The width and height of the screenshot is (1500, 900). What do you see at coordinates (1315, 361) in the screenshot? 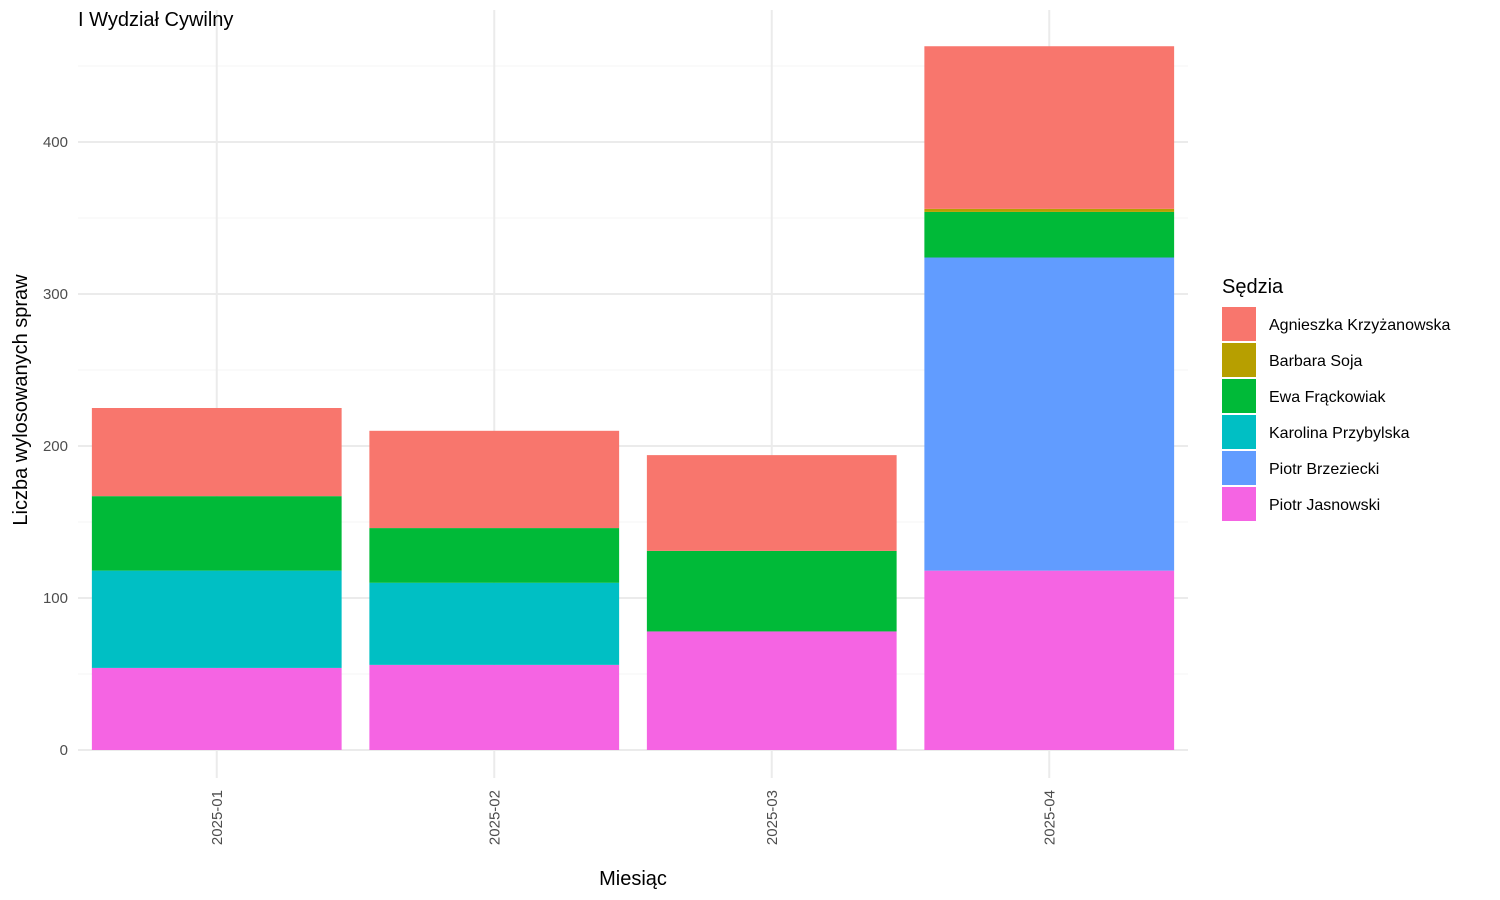
I see `legend-label: Barbara Soja` at bounding box center [1315, 361].